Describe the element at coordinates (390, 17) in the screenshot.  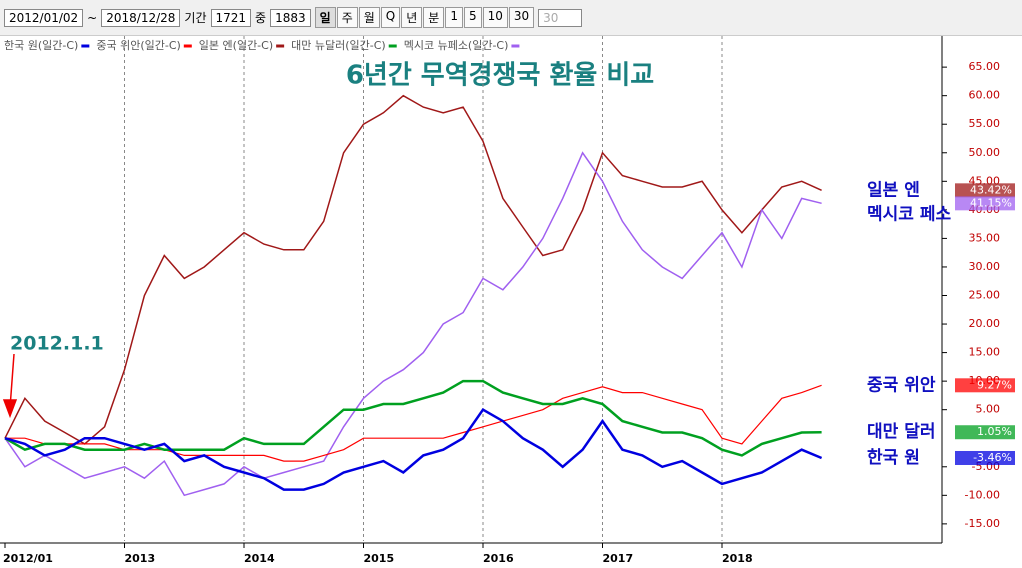
I see `tab-button: Q` at that location.